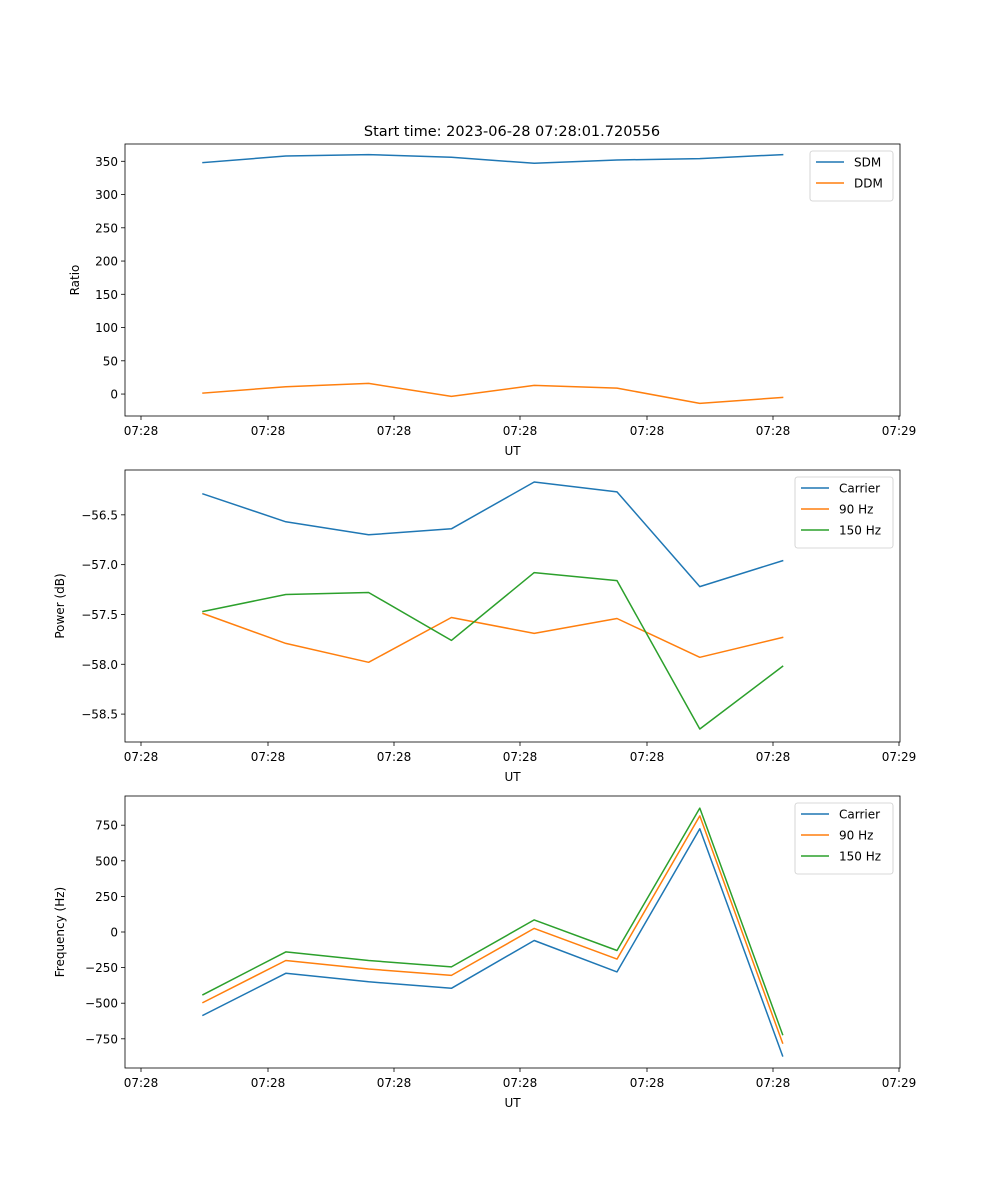 The image size is (1000, 1200). Describe the element at coordinates (867, 163) in the screenshot. I see `legend-label: SDM` at that location.